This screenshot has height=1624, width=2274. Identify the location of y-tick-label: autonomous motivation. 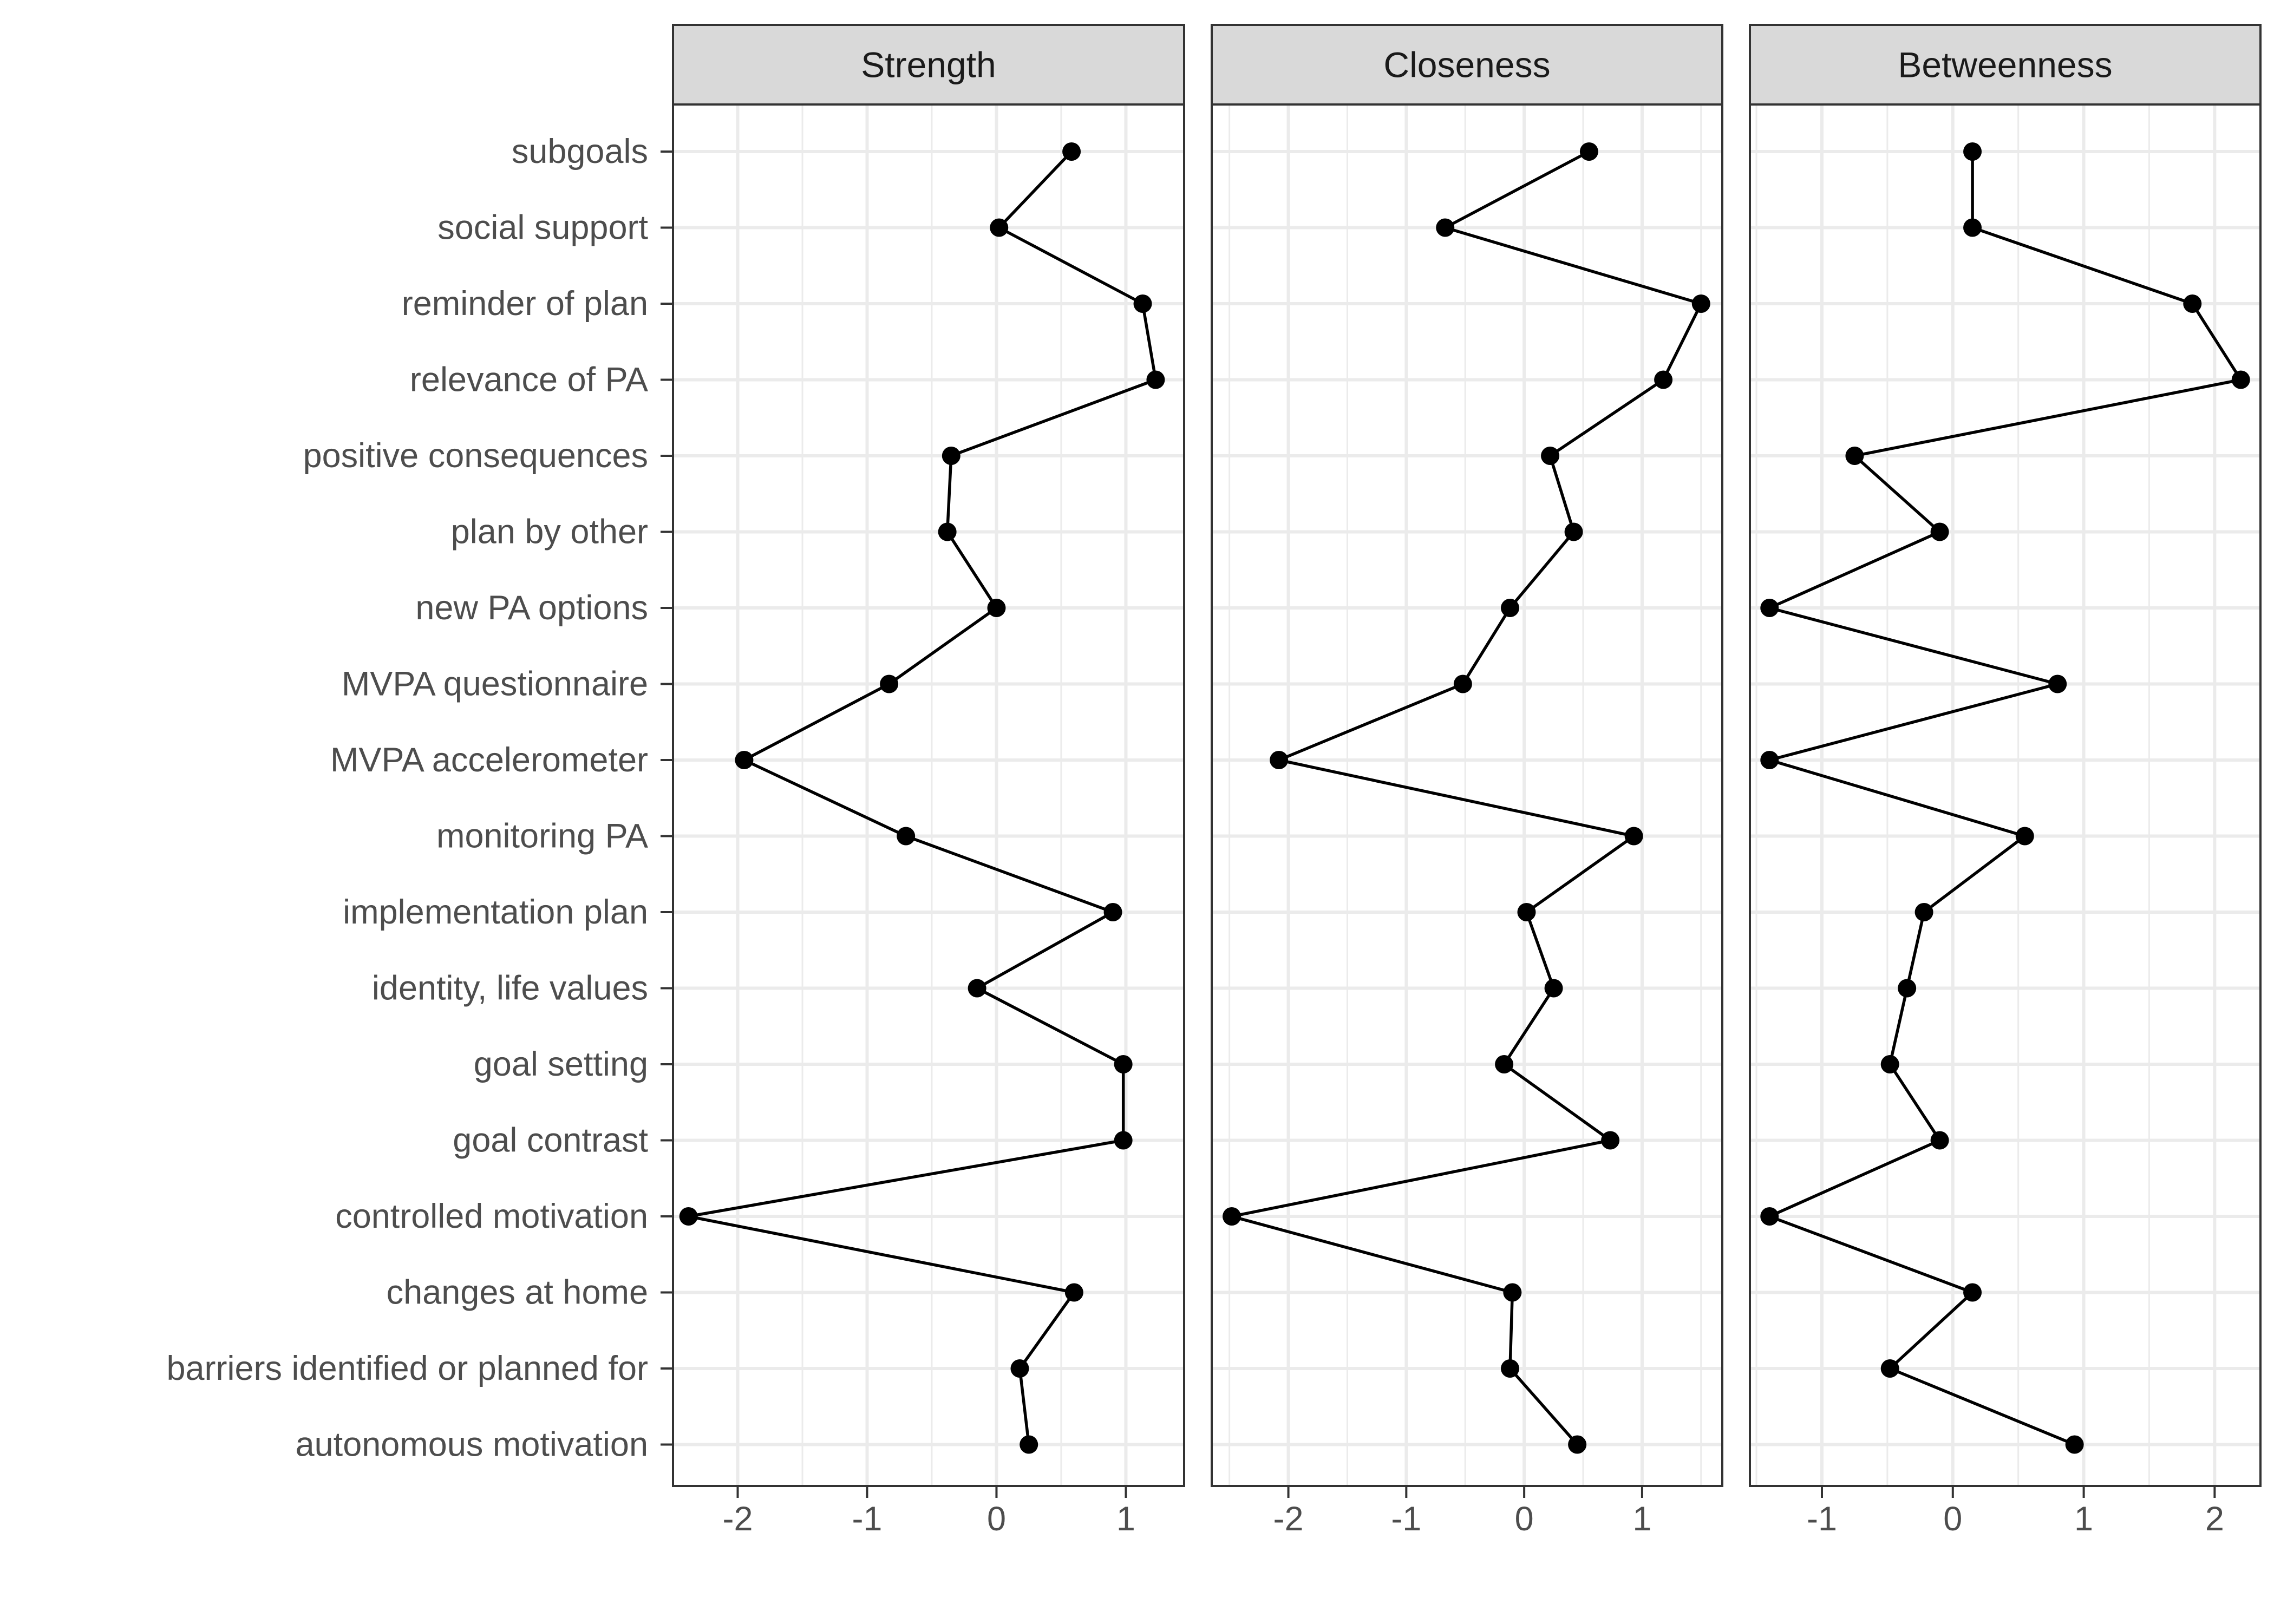
(472, 1445).